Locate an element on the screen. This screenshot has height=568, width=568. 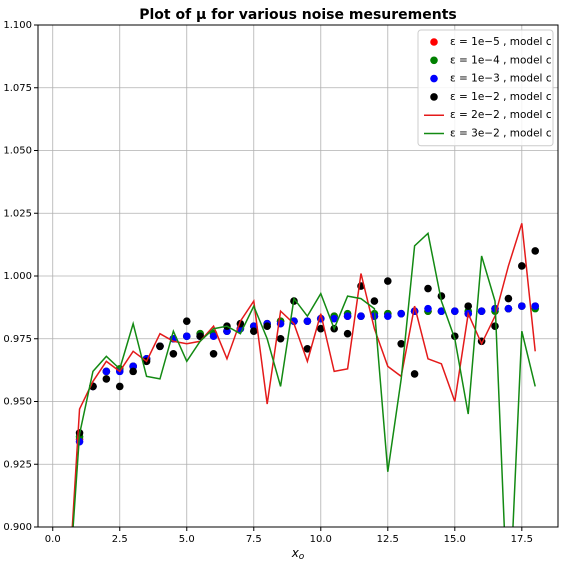
legend-label: ε = 1e−3 , model c is located at coordinates (501, 79).